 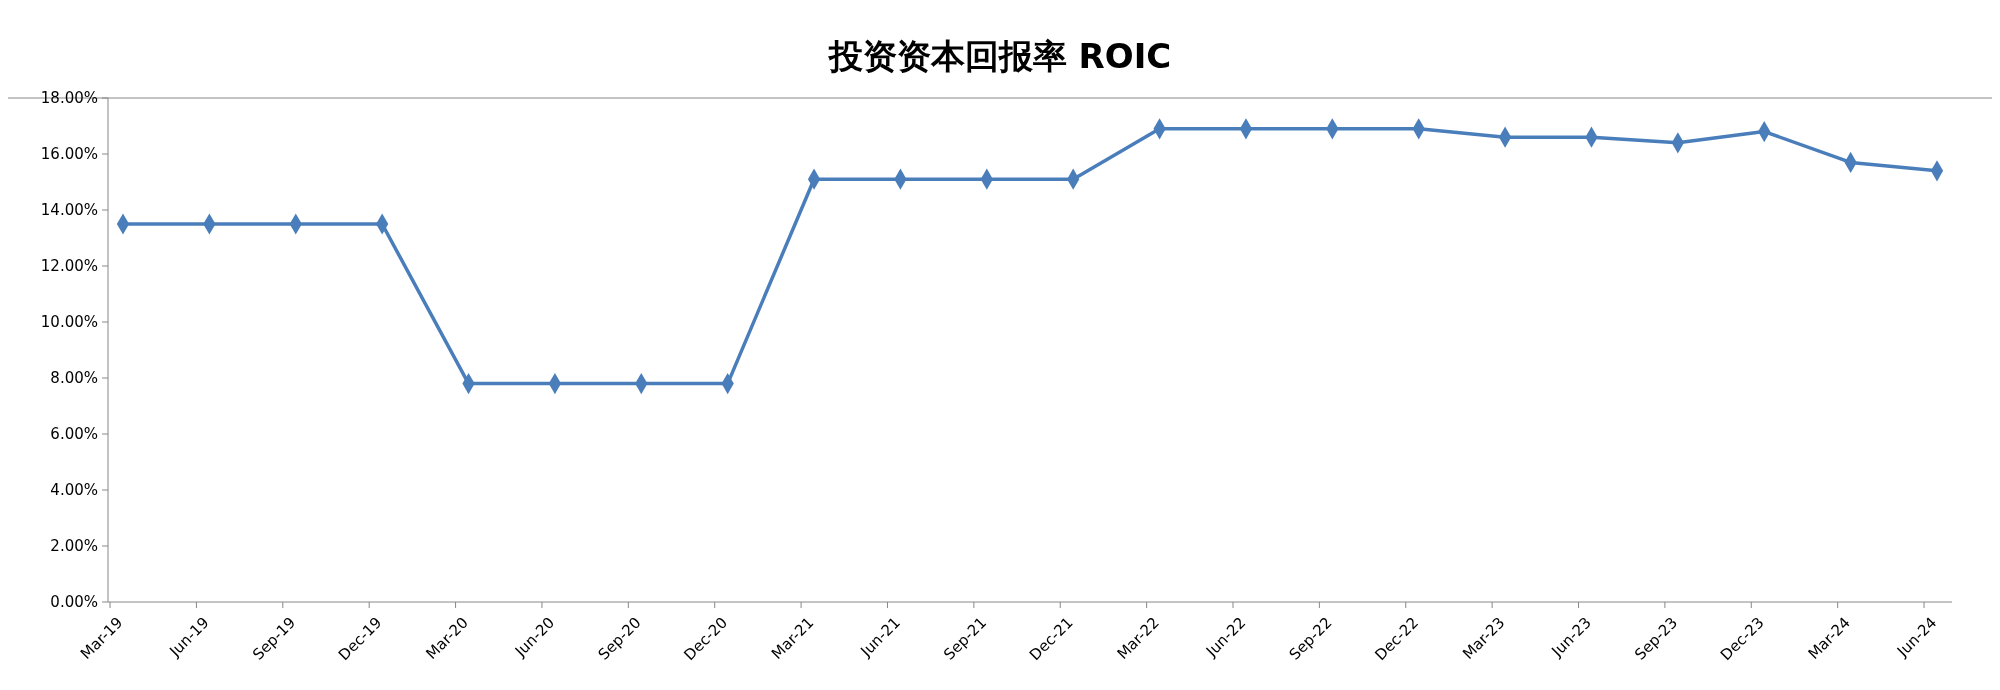 I want to click on chart-title: 投资资本回报率 ROIC, so click(x=999, y=56).